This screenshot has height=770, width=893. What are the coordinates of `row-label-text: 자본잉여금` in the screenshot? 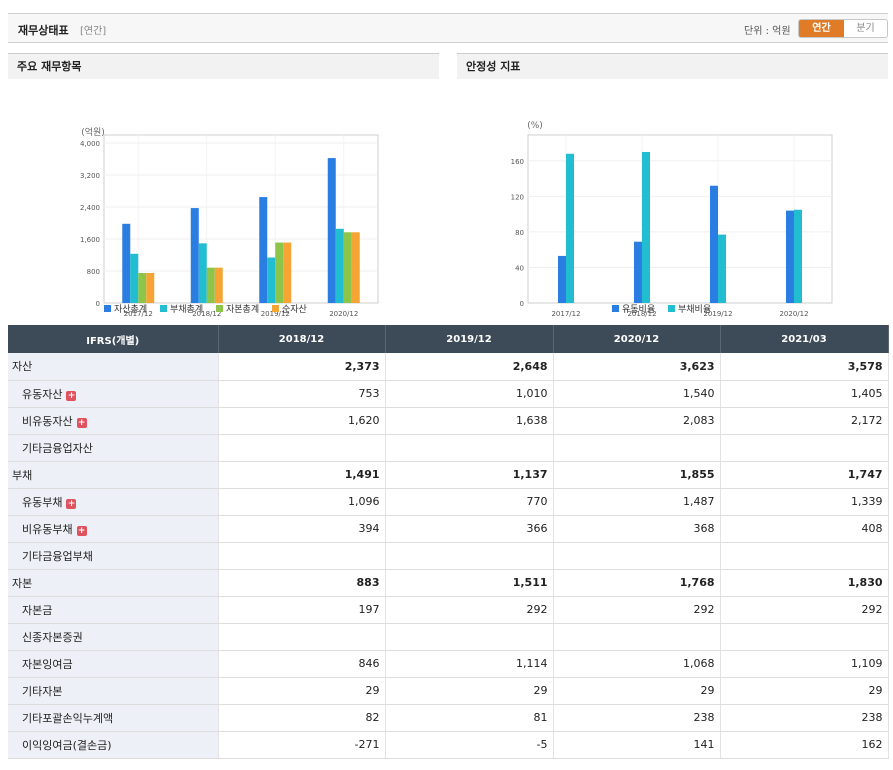 It's located at (47, 664).